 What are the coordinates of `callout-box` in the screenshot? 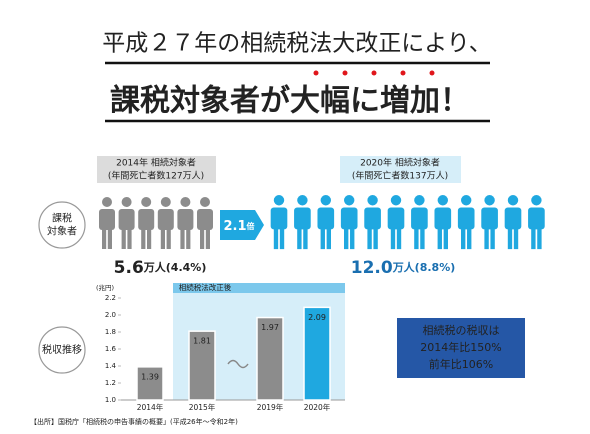 It's located at (461, 348).